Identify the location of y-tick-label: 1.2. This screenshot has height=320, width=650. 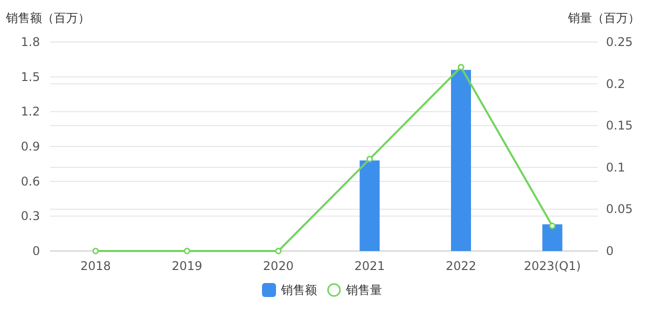
(30, 111).